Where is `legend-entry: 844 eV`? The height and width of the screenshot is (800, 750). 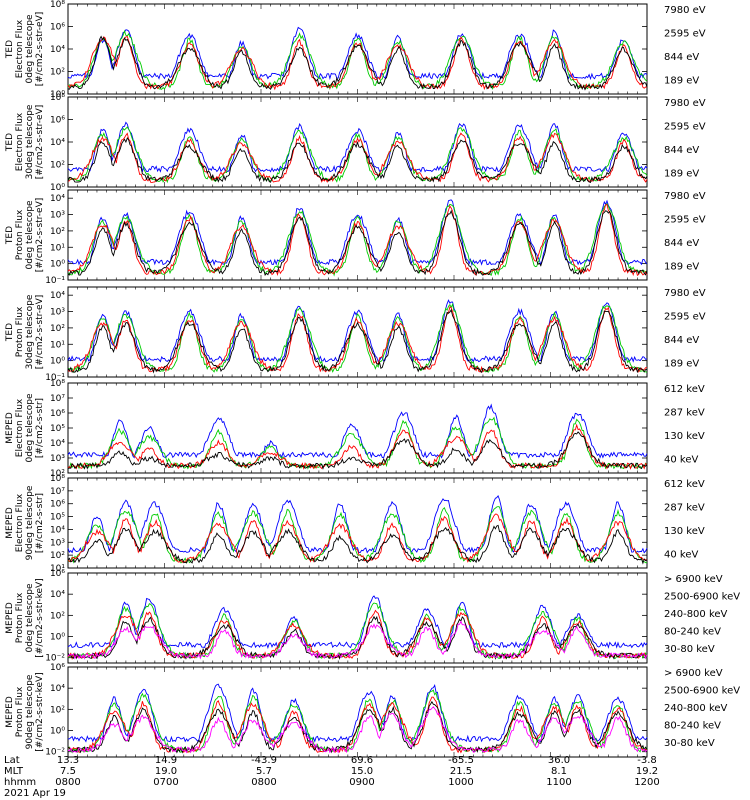 legend-entry: 844 eV is located at coordinates (681, 150).